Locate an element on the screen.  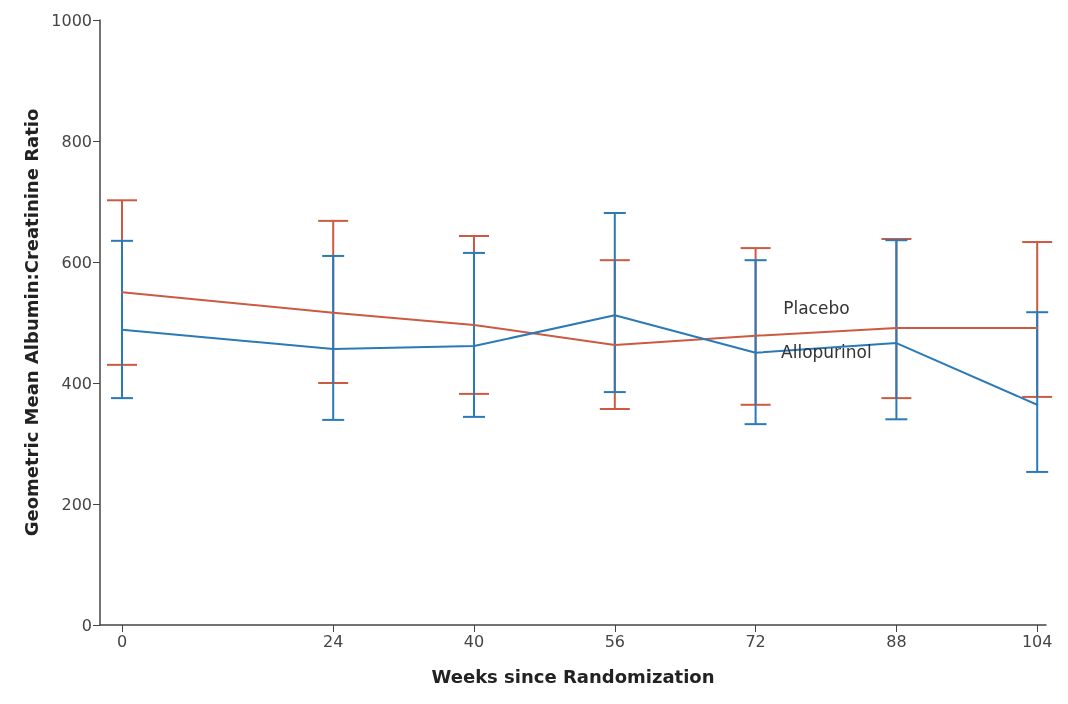
x-tick-label: 72 is located at coordinates (755, 641).